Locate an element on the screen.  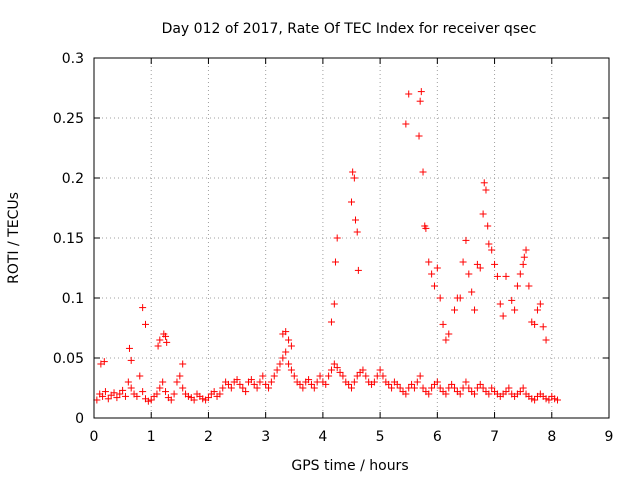
y-tick-label: 0.15 is located at coordinates (68, 239).